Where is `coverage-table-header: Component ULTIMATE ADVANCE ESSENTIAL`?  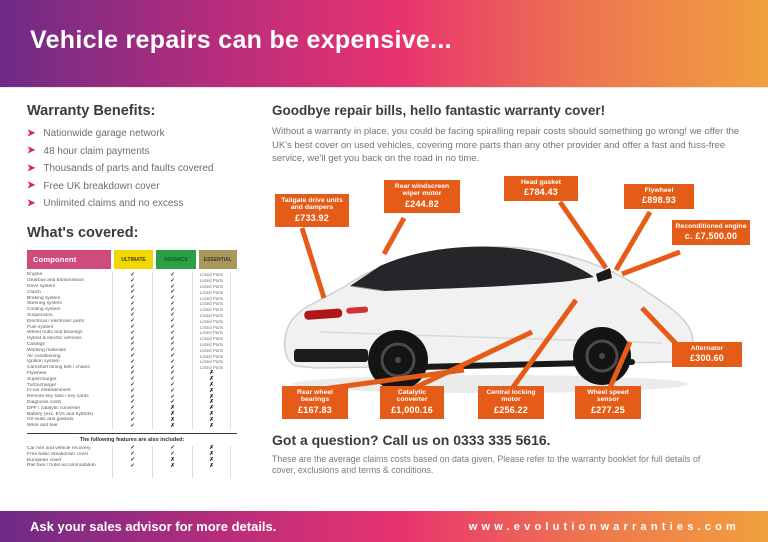 coverage-table-header: Component ULTIMATE ADVANCE ESSENTIAL is located at coordinates (132, 259).